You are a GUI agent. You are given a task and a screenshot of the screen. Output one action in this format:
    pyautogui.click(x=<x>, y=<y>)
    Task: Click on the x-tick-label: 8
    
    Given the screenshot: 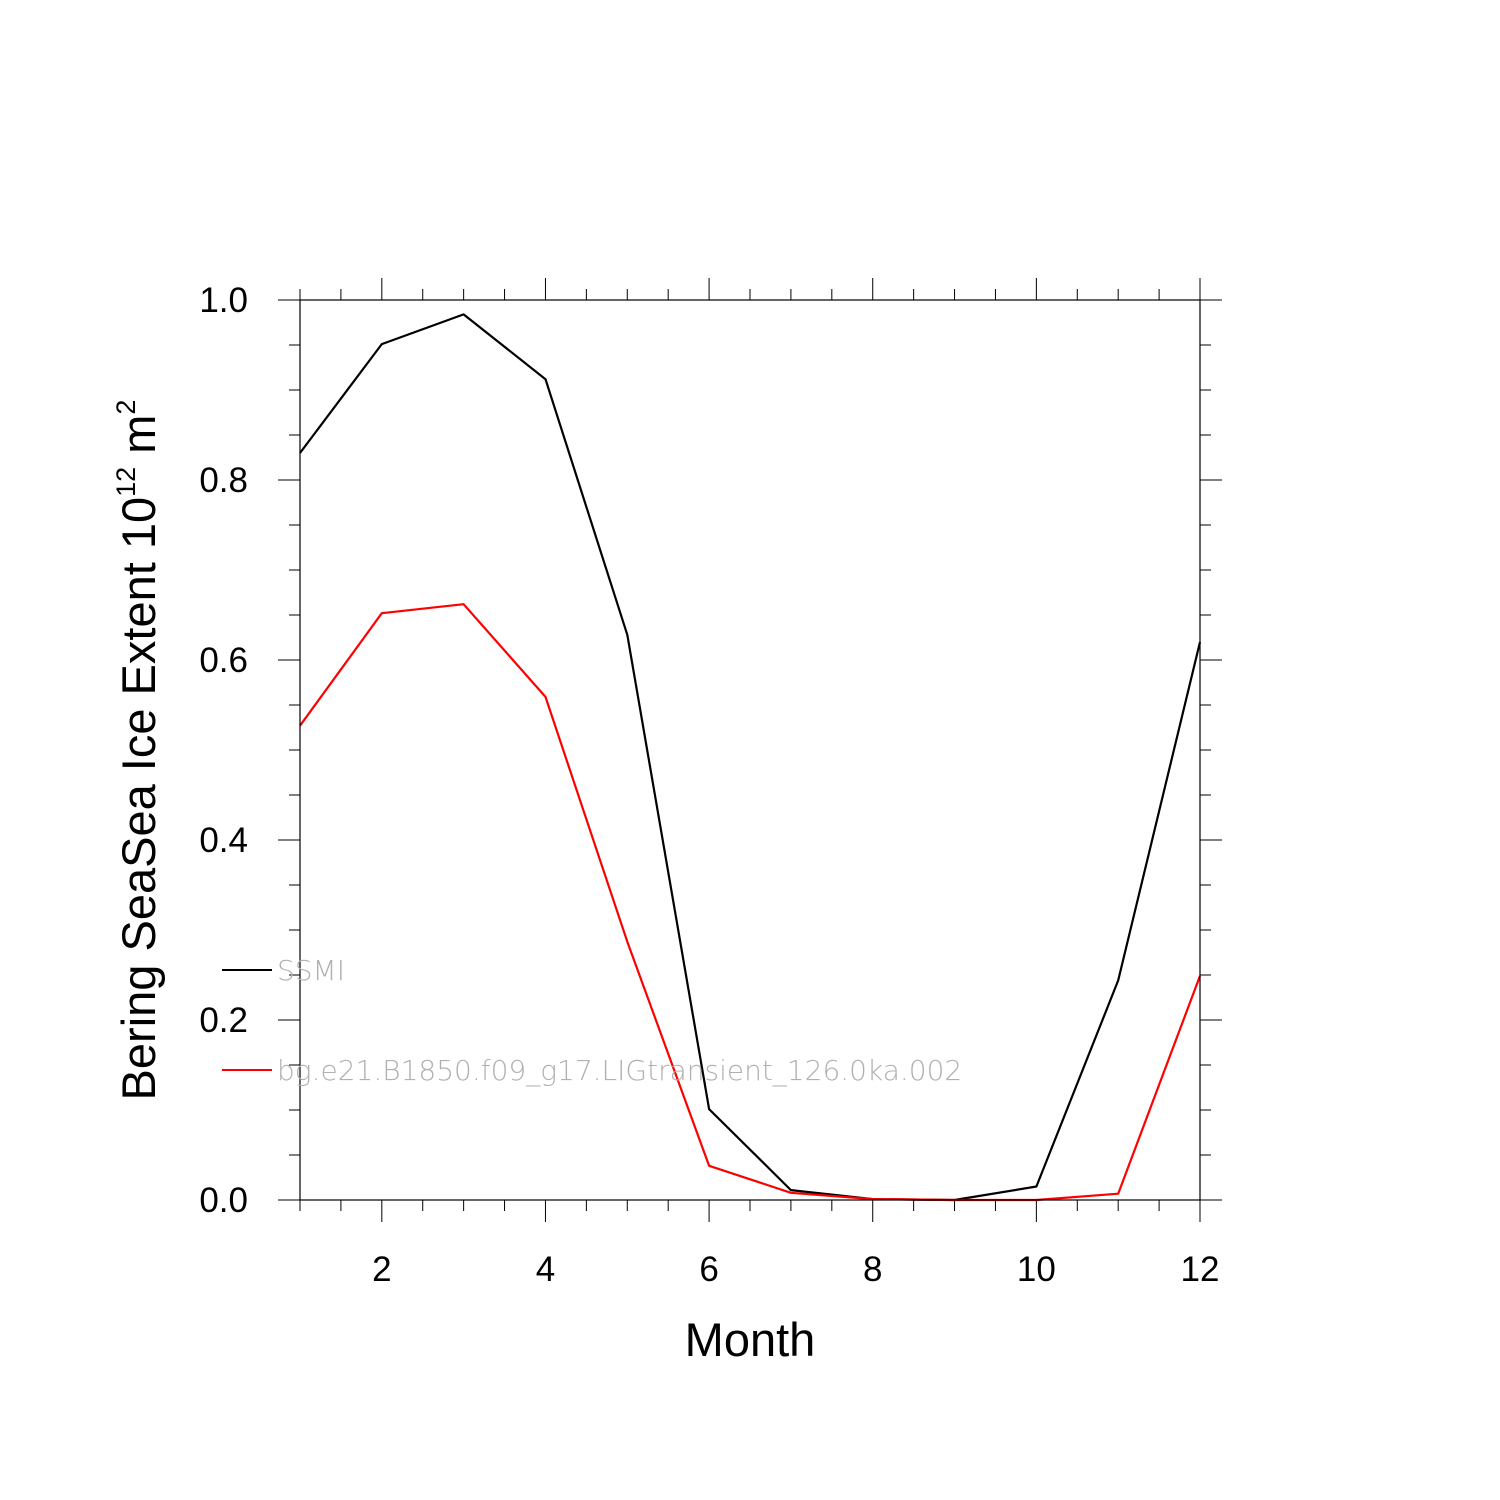 What is the action you would take?
    pyautogui.click(x=872, y=1269)
    